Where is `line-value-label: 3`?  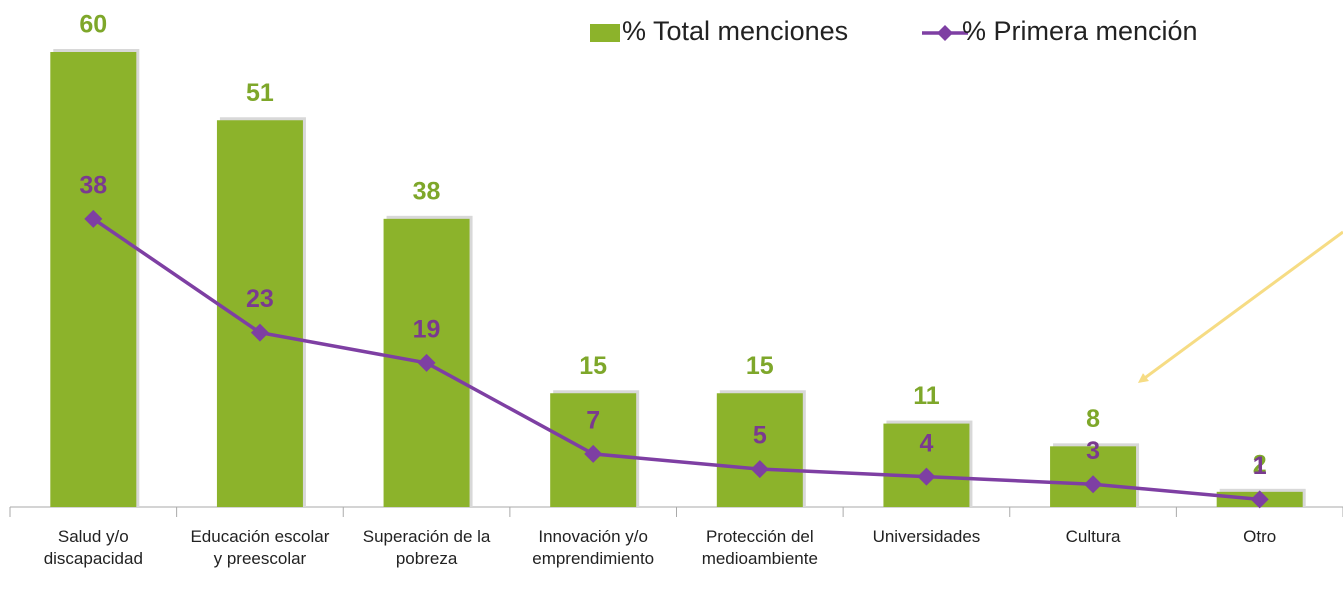 line-value-label: 3 is located at coordinates (1093, 451).